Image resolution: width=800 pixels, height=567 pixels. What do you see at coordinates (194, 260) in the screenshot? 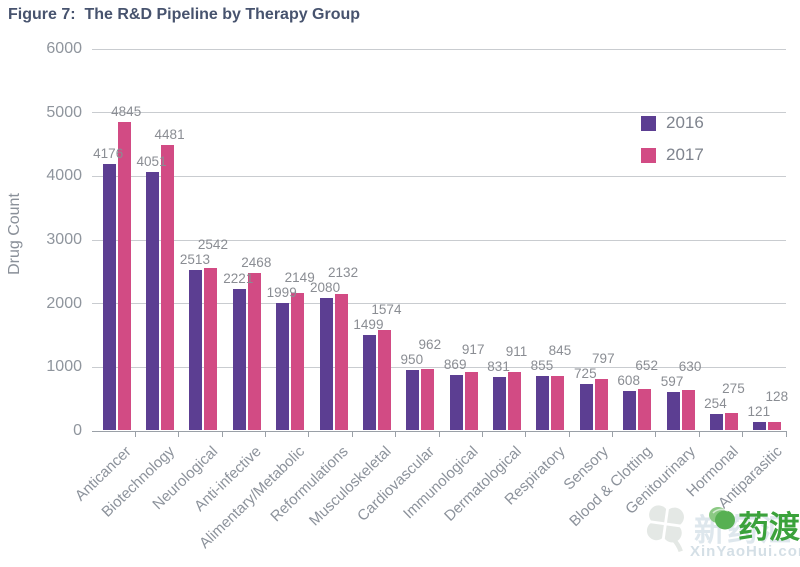
I see `value-label-2016: 2513` at bounding box center [194, 260].